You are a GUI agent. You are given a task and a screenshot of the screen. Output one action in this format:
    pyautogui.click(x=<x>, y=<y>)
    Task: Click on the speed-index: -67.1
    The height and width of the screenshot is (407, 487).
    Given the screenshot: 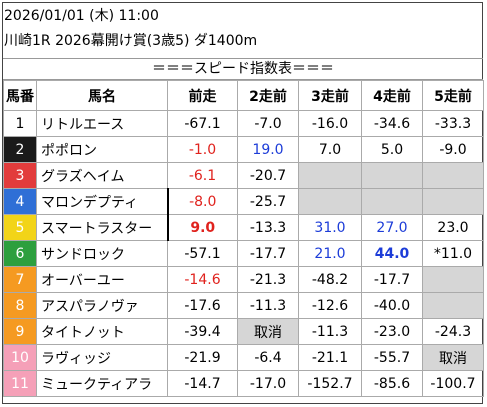 What is the action you would take?
    pyautogui.click(x=202, y=123)
    